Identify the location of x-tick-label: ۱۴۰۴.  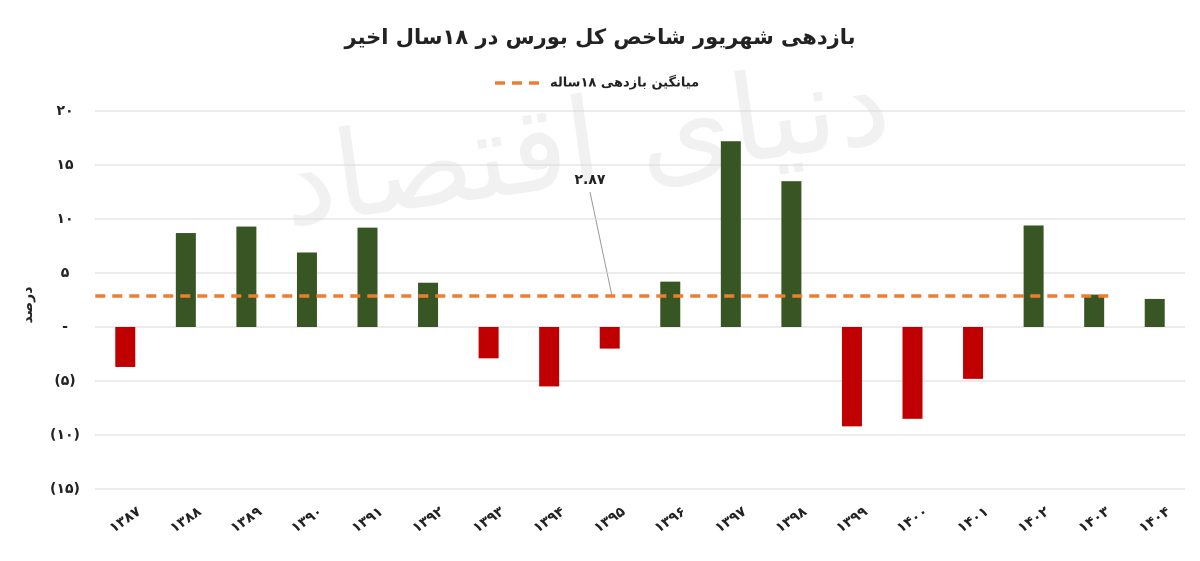
(1155, 519).